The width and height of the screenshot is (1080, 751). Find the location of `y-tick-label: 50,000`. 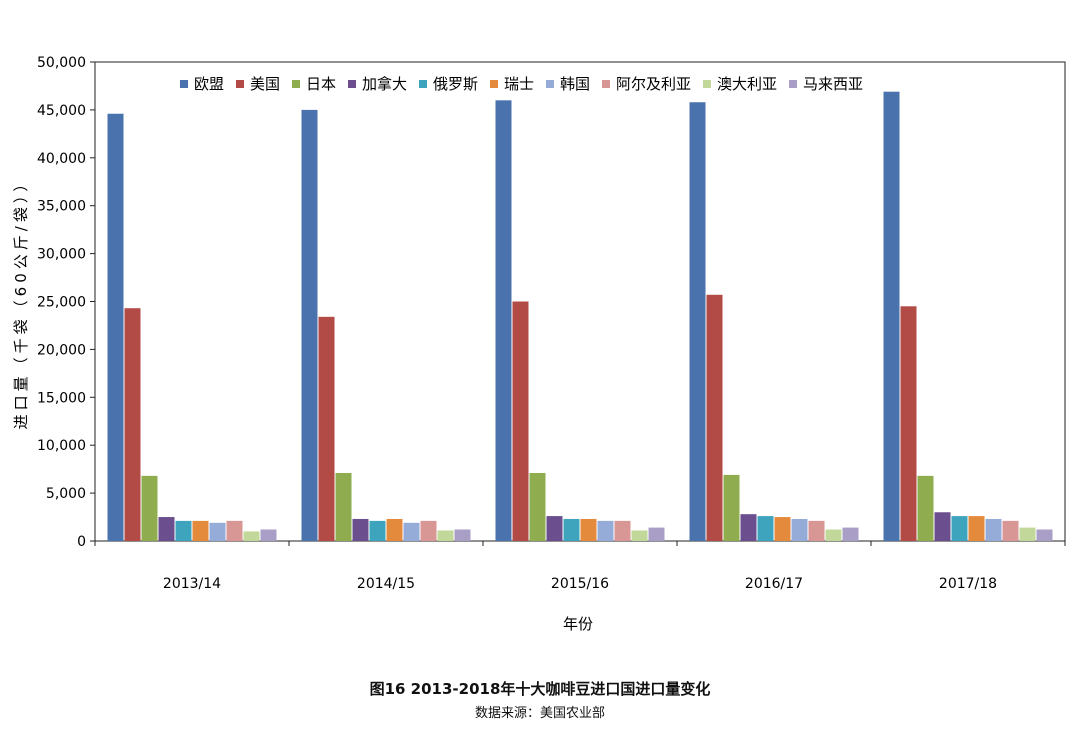

y-tick-label: 50,000 is located at coordinates (61, 63).